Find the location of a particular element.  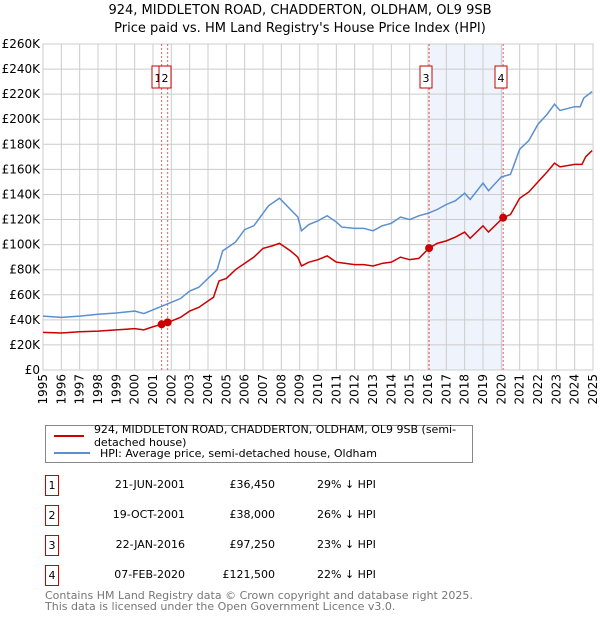

sale-hpi-diff: 23% ↓ HPI is located at coordinates (346, 544).